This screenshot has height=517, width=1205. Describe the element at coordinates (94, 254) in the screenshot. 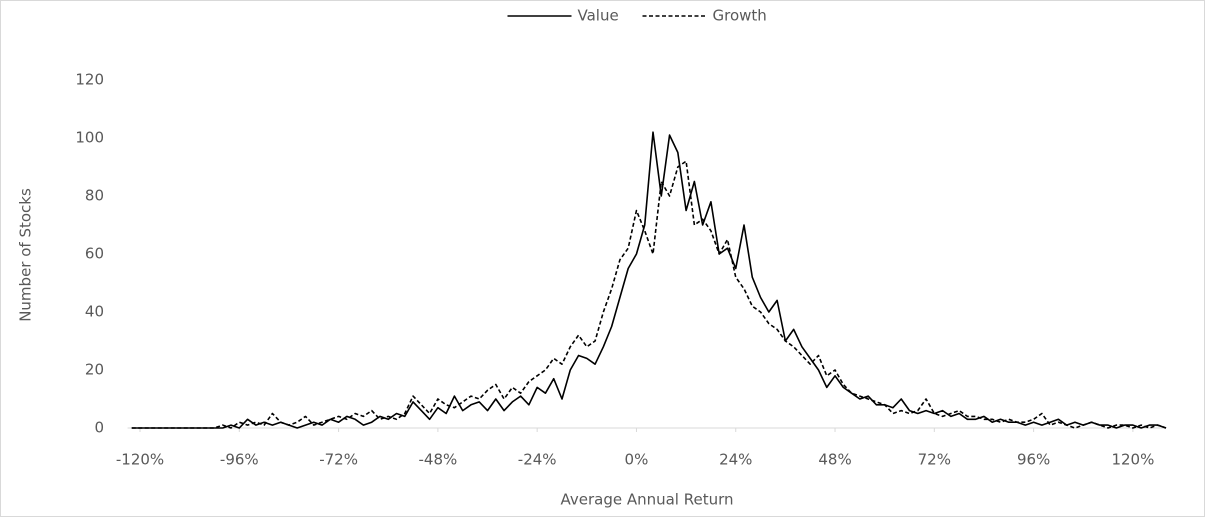

I see `y-tick-label: 60` at that location.